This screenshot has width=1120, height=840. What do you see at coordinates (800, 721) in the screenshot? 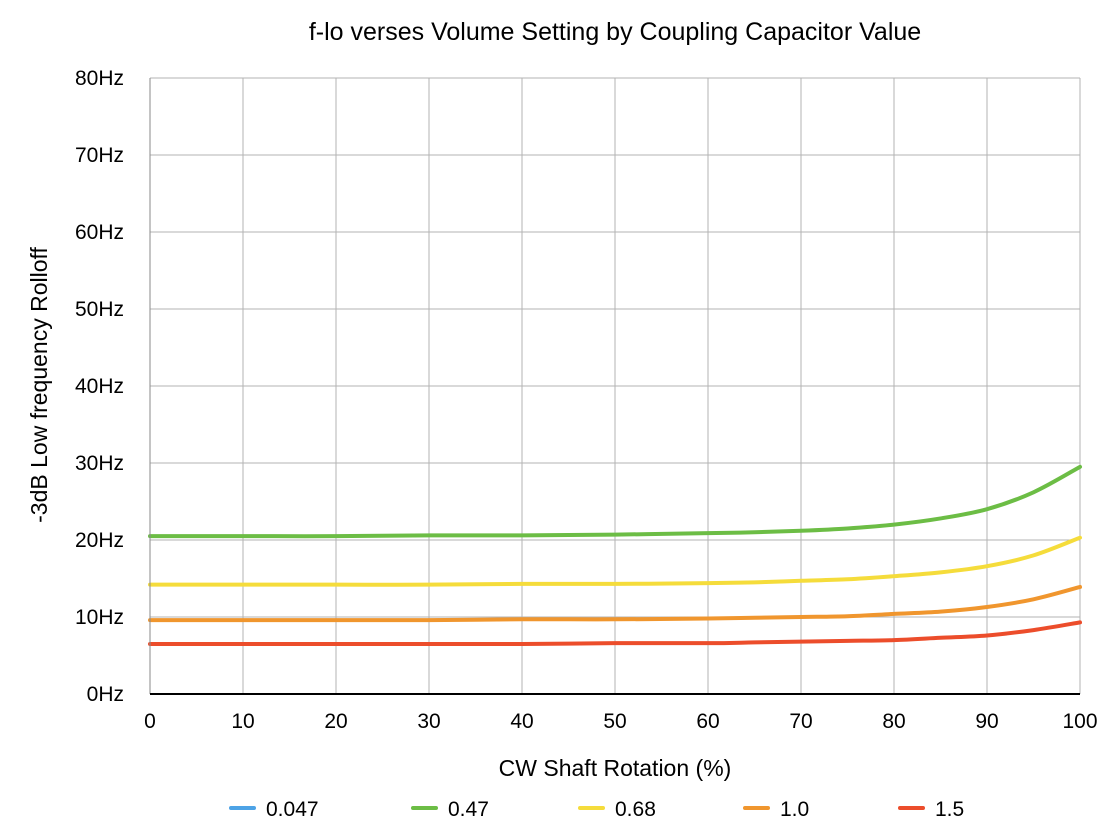
I see `x-tick-label: 70` at bounding box center [800, 721].